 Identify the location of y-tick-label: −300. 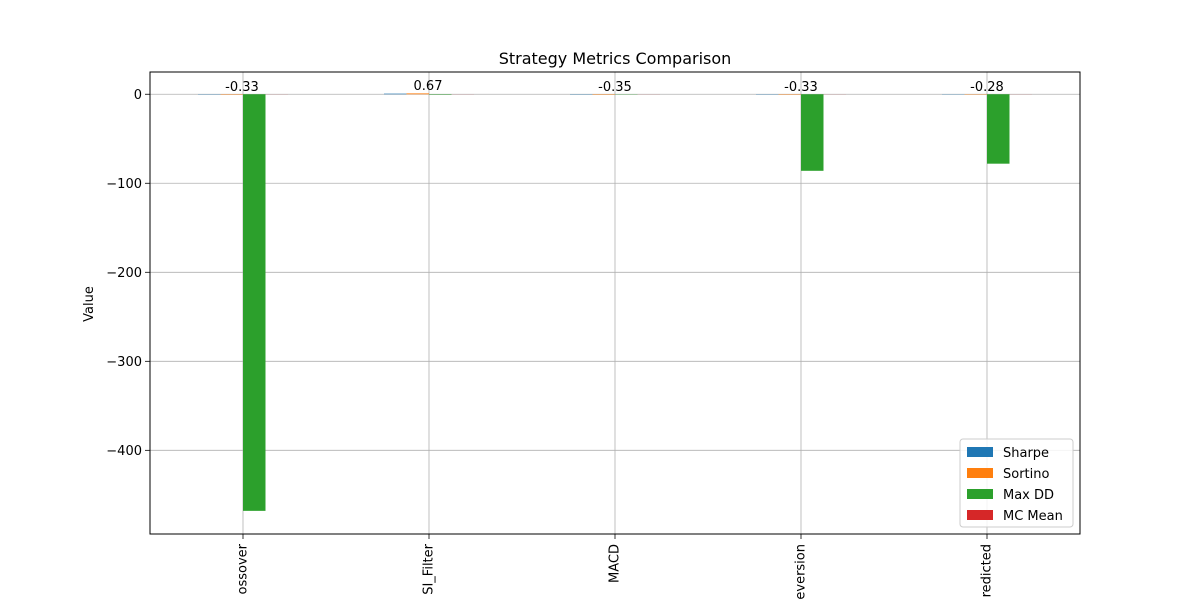
(124, 362).